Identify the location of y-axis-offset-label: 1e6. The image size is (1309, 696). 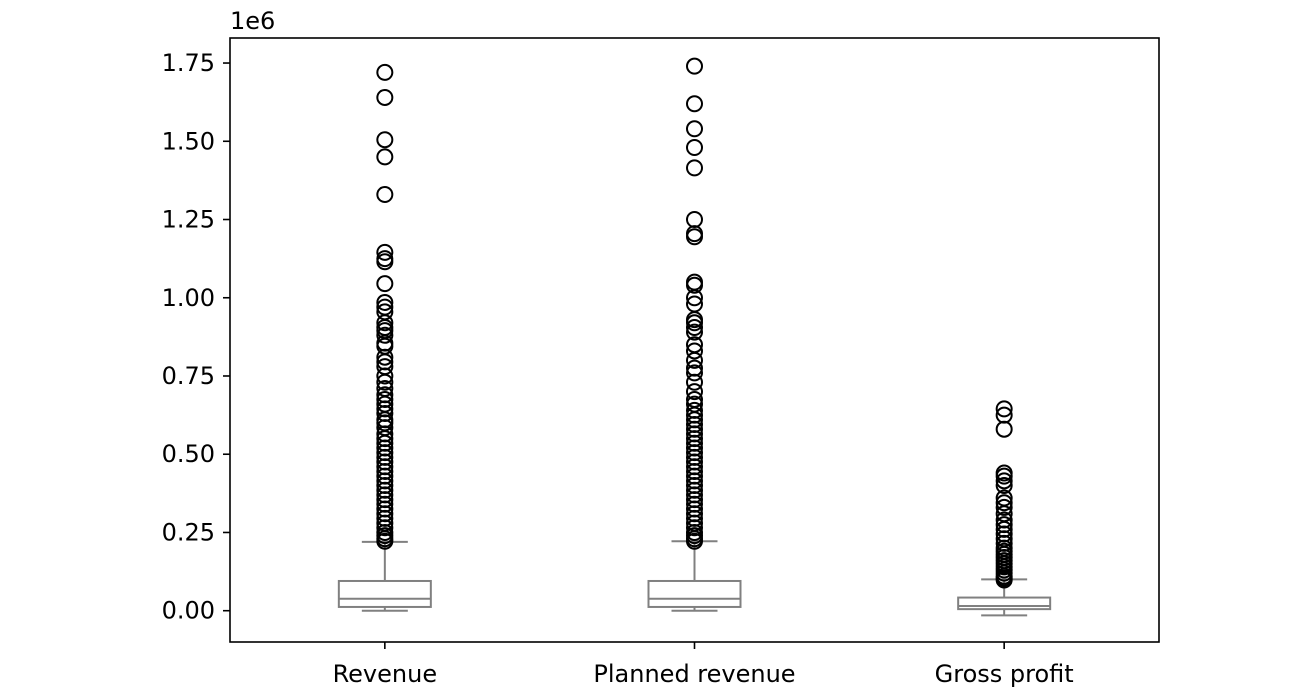
(252, 21).